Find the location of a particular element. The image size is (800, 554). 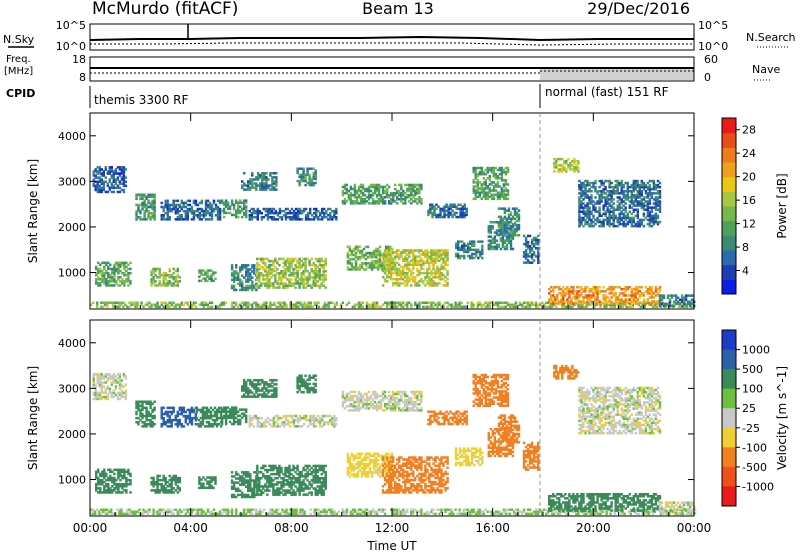

y-tick-label: 2000 is located at coordinates (72, 227).